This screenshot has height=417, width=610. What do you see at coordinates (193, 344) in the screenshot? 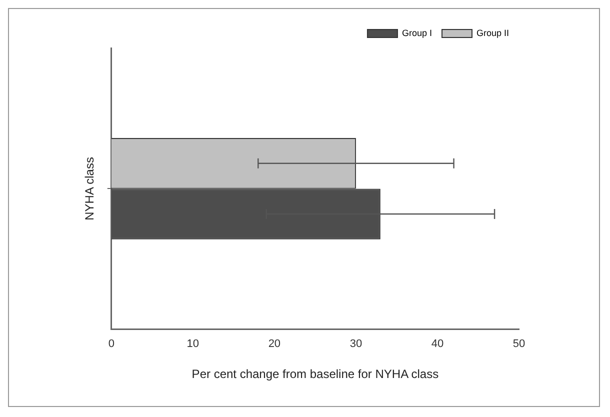
I see `x-tick-label: 10` at bounding box center [193, 344].